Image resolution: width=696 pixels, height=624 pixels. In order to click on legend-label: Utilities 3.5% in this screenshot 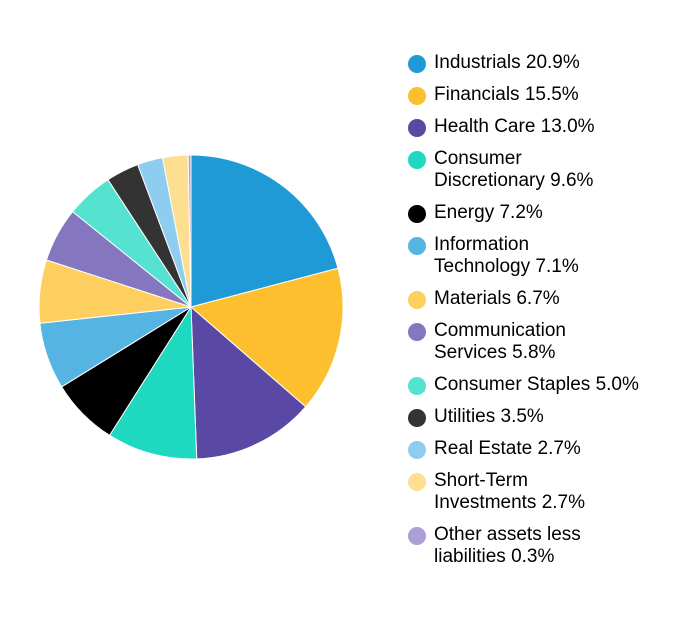, I will do `click(489, 416)`.